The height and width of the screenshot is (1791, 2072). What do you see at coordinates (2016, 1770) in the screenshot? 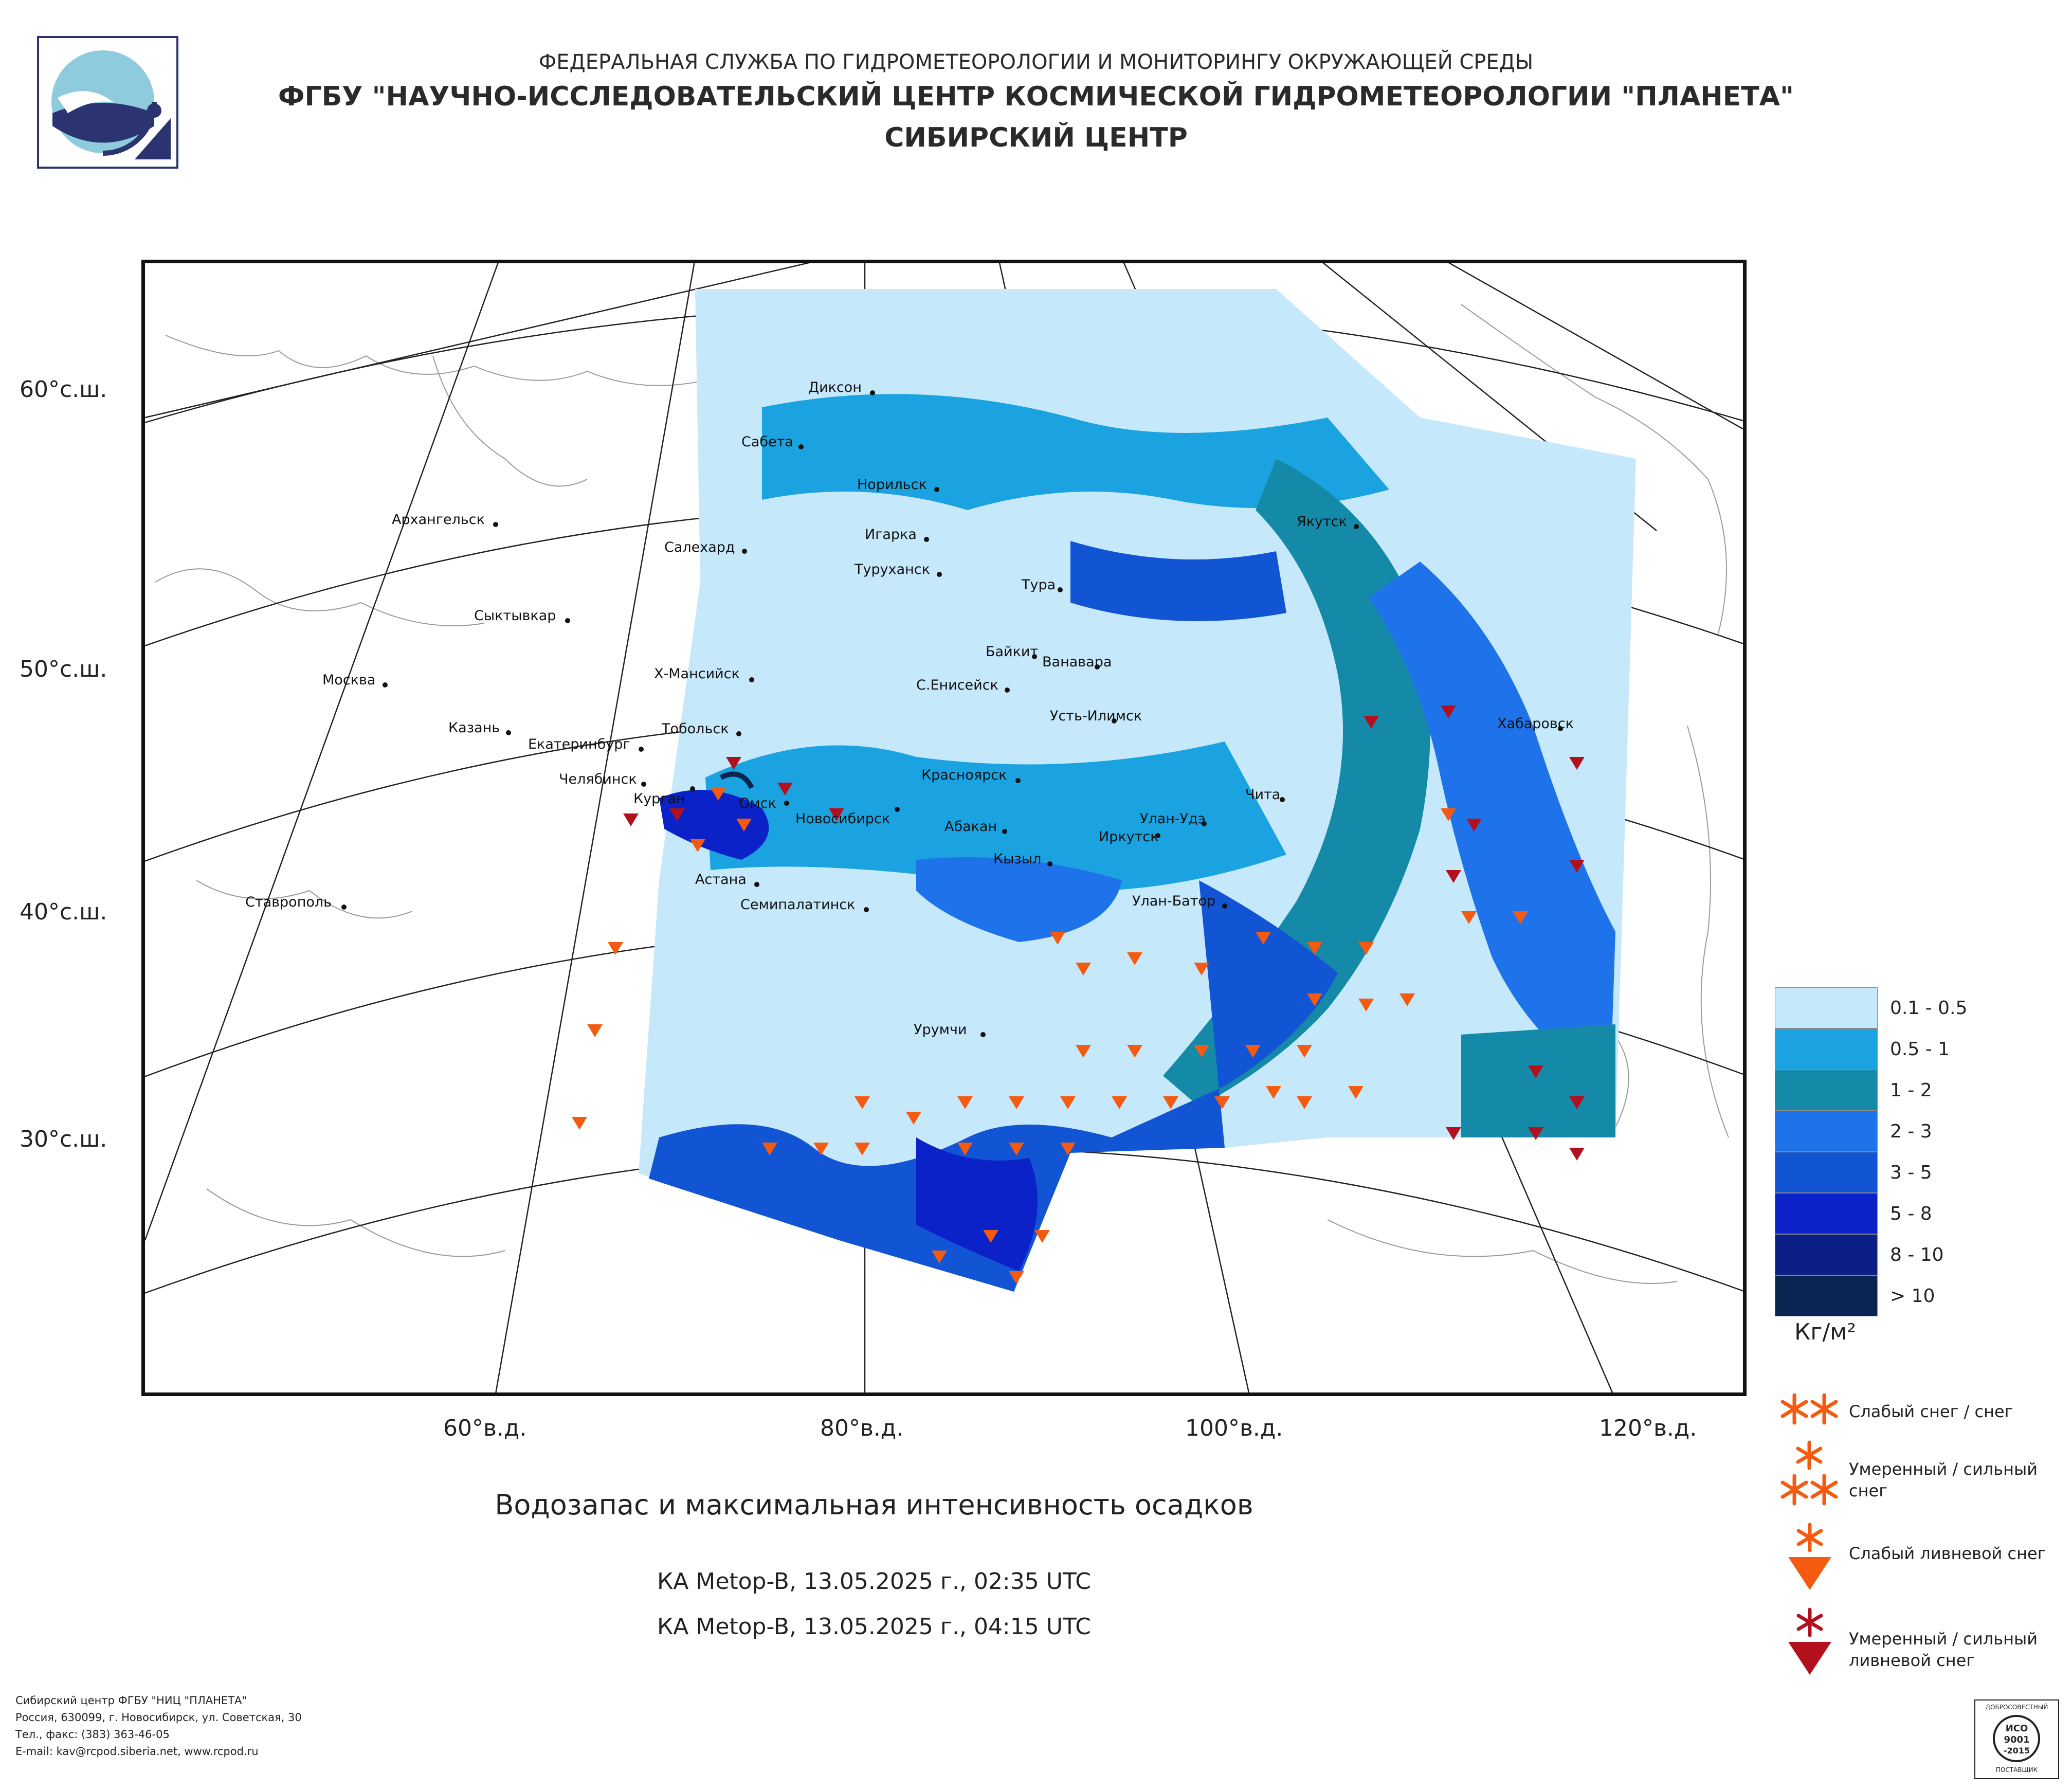
I see `badge-bottom-text: ПОСТАВЩИК` at bounding box center [2016, 1770].